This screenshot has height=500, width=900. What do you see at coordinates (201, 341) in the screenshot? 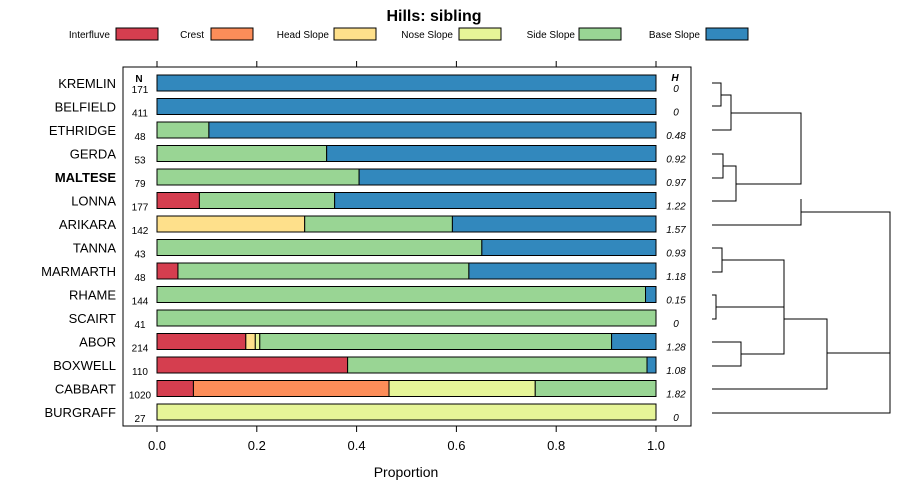
I see `bar-segment-abor-interfluve` at bounding box center [201, 341].